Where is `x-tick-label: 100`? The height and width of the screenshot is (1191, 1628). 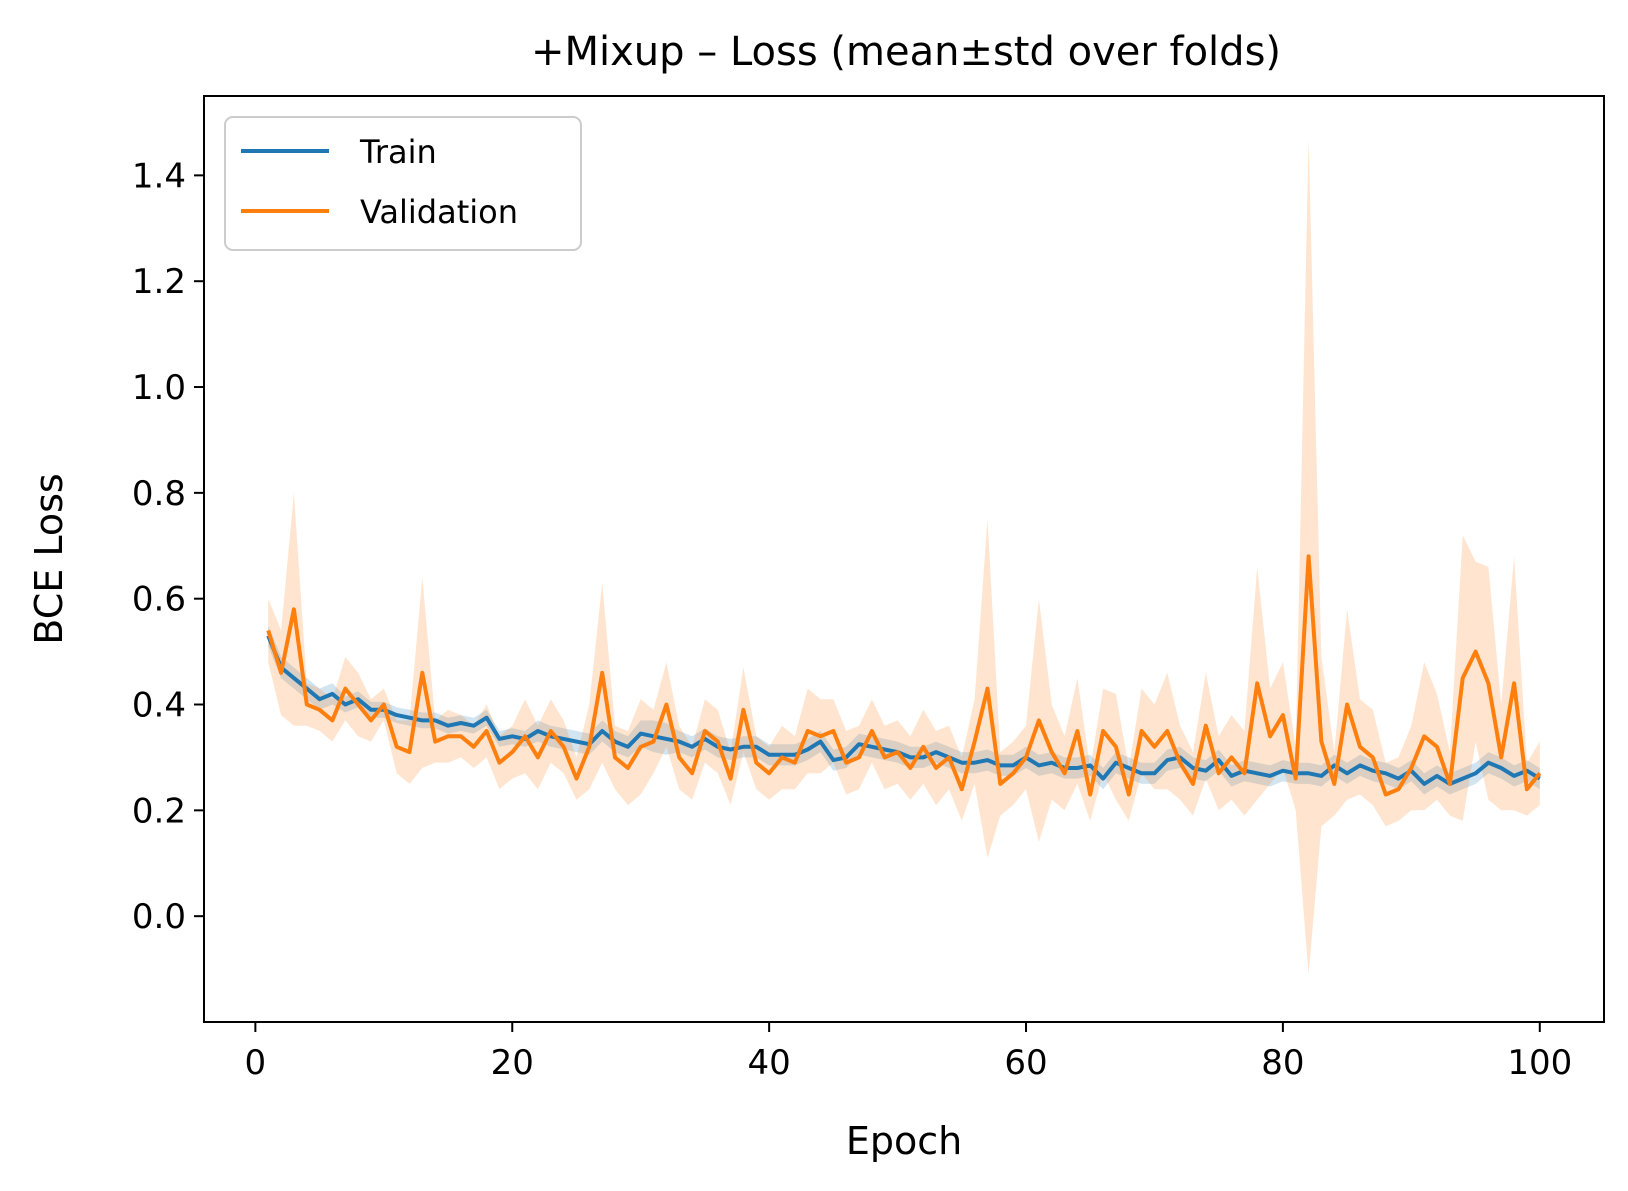 x-tick-label: 100 is located at coordinates (1539, 1063).